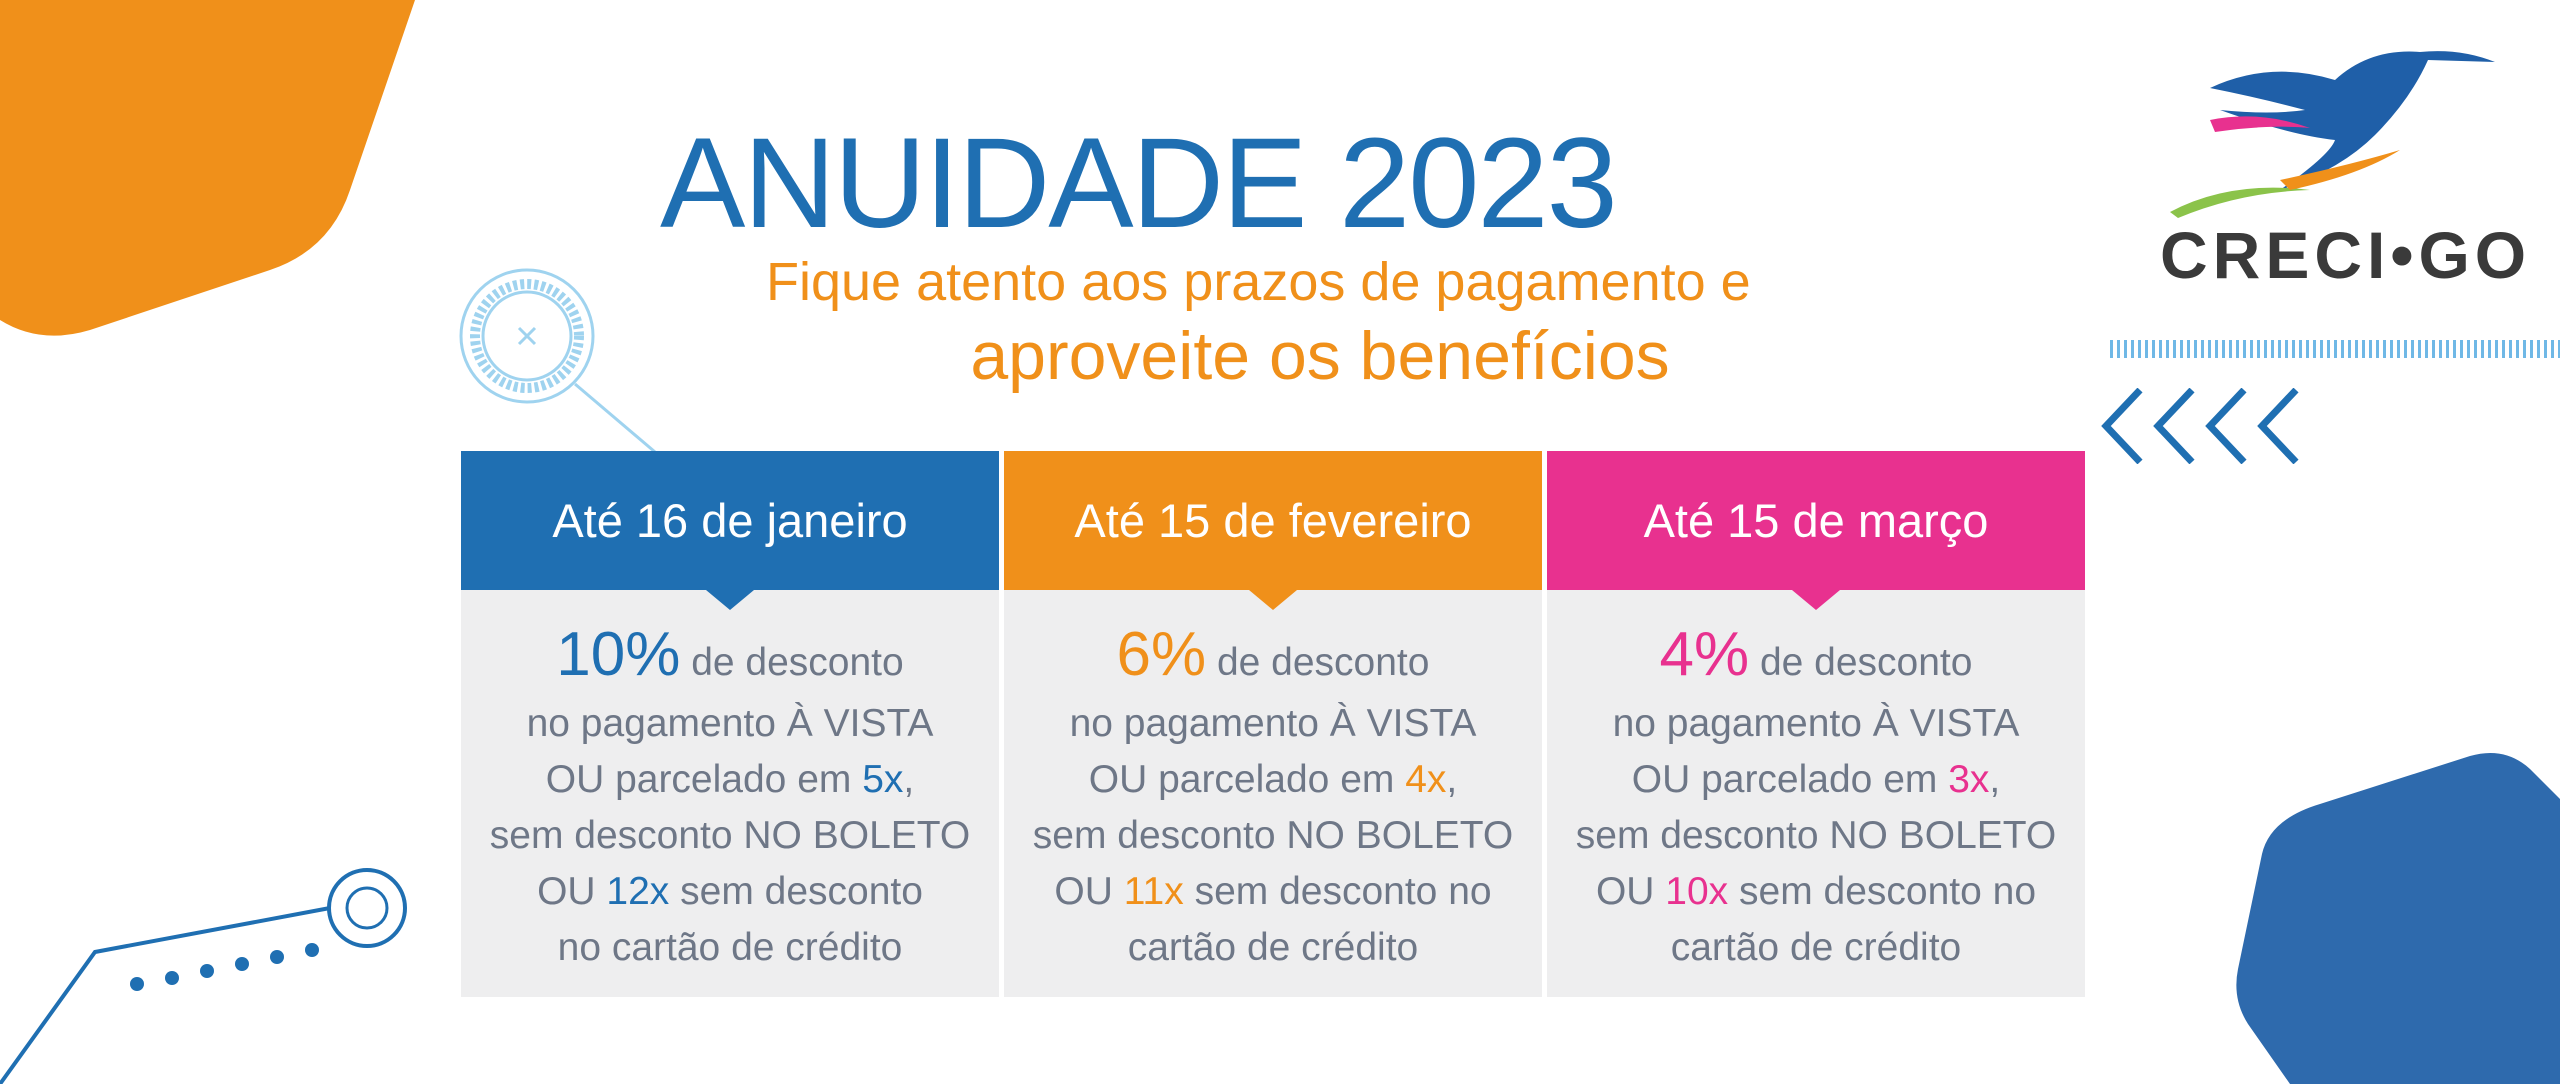 The image size is (2560, 1084). Describe the element at coordinates (557, 361) in the screenshot. I see `gear-magnifier-icon` at that location.